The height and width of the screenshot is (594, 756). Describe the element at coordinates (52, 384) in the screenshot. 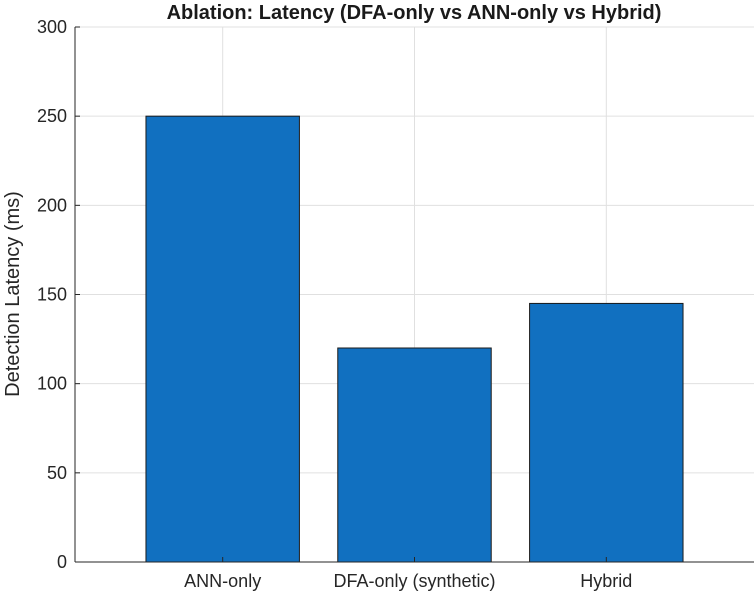

I see `y-tick-label: 100` at that location.